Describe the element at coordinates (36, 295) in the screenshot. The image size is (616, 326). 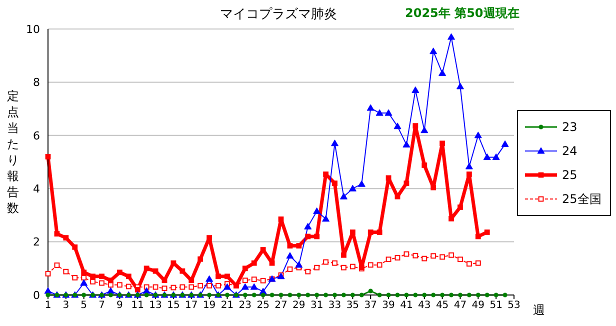
I see `y-tick-label: 0` at that location.